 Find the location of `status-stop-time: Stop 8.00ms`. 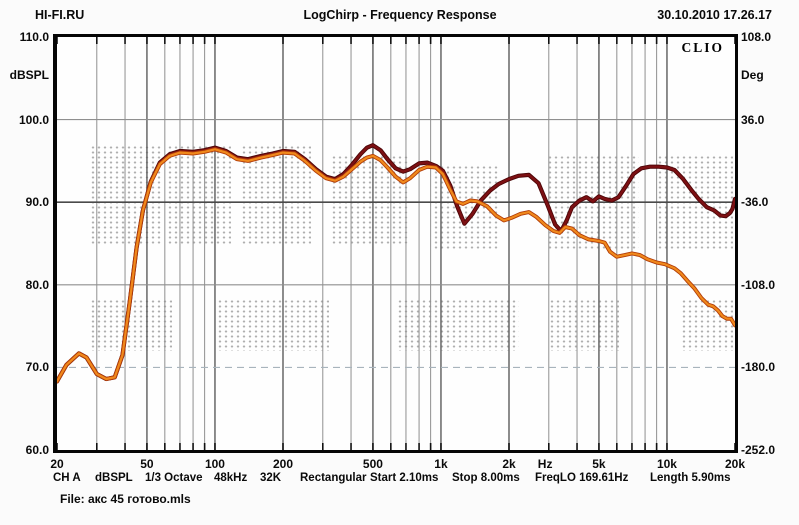

status-stop-time: Stop 8.00ms is located at coordinates (486, 478).